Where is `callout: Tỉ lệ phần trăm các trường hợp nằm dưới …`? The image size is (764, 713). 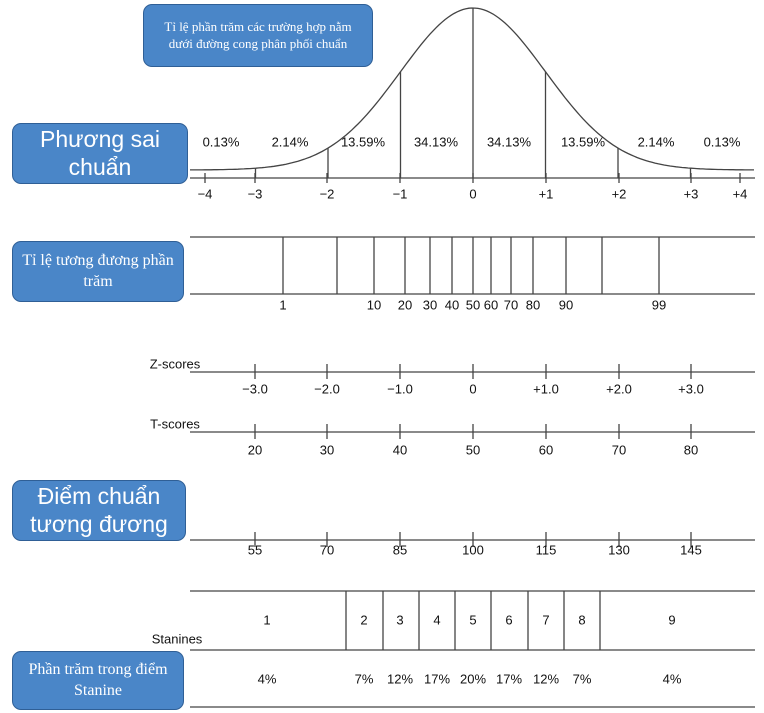
callout: Tỉ lệ phần trăm các trường hợp nằm dưới … is located at coordinates (258, 35).